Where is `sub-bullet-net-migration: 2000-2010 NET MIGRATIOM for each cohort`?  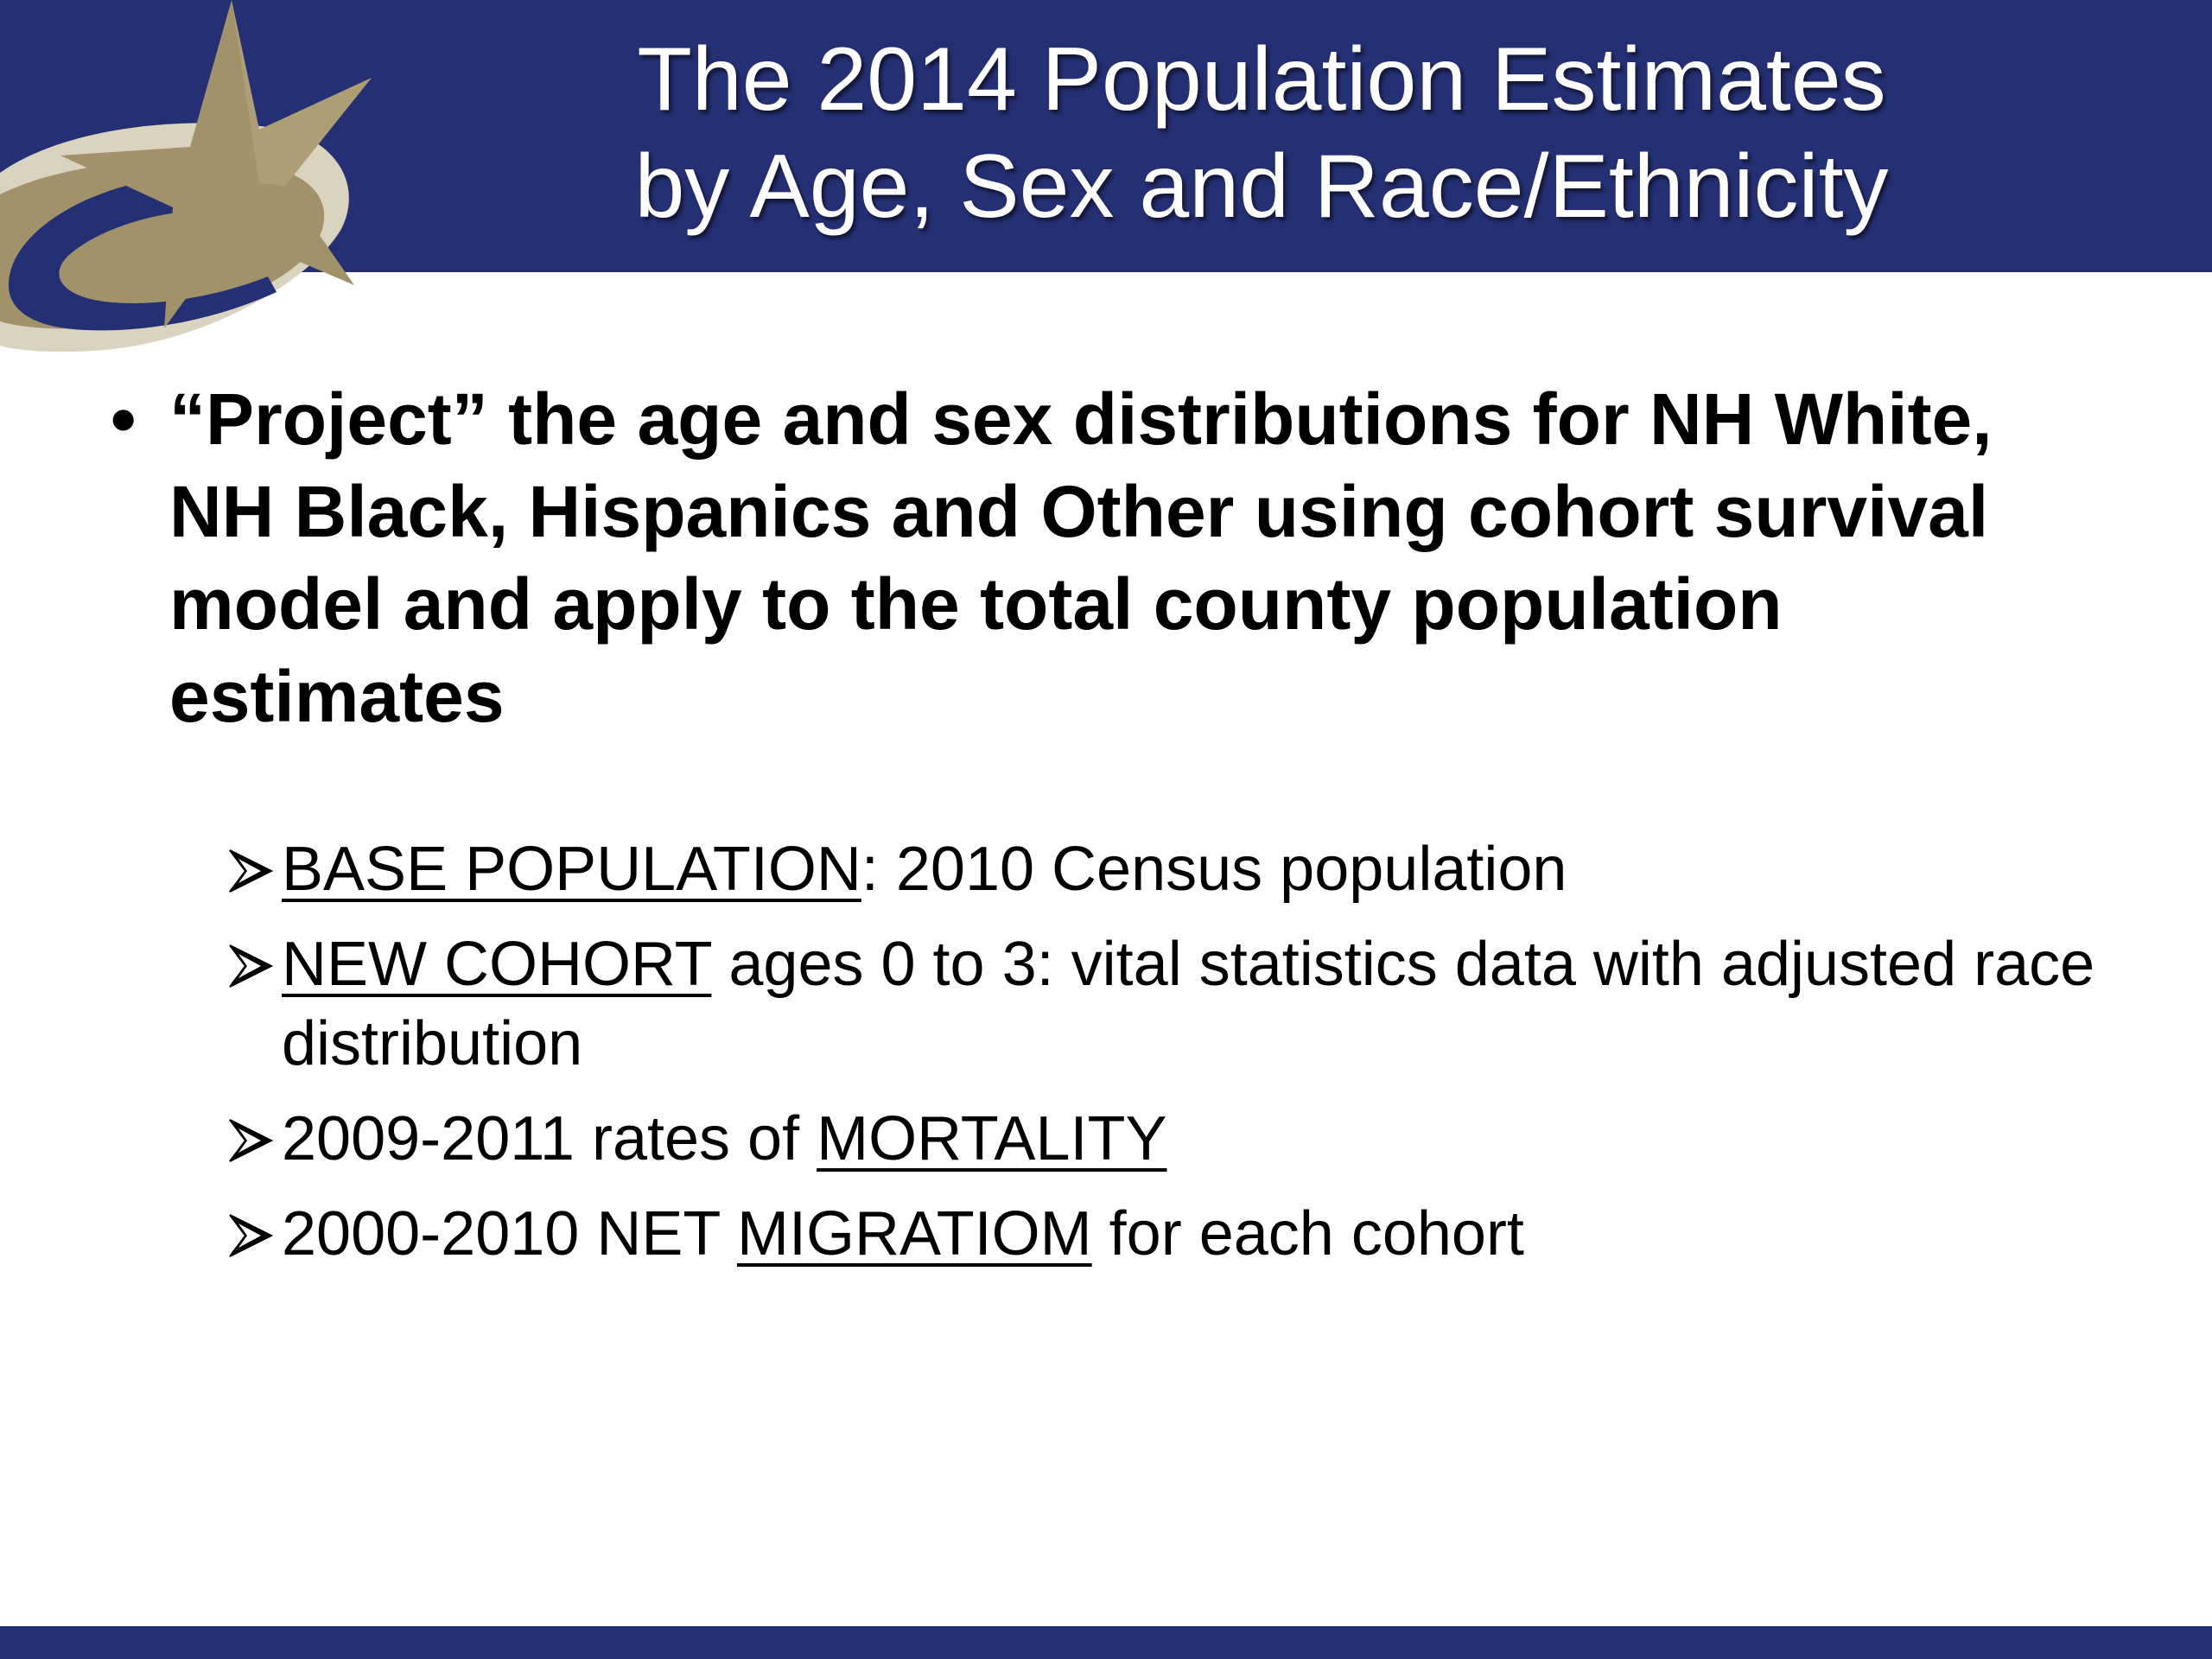
sub-bullet-net-migration: 2000-2010 NET MIGRATIOM for each cohort is located at coordinates (1176, 1234).